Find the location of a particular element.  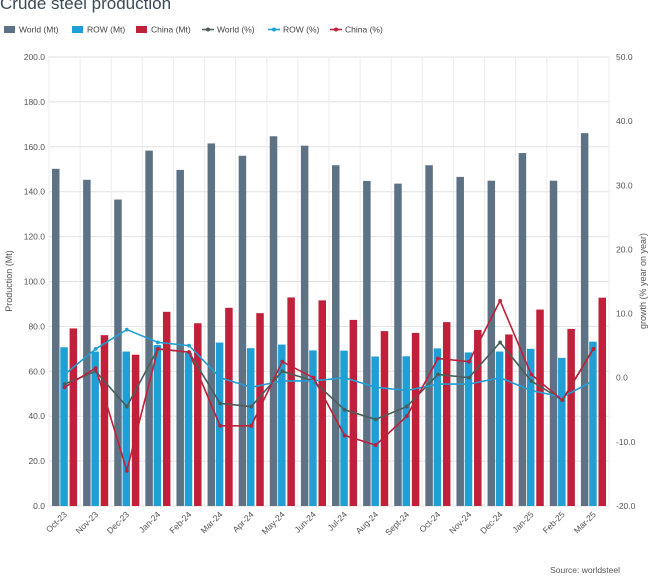

y2-tick-label: 40.0 is located at coordinates (624, 121).